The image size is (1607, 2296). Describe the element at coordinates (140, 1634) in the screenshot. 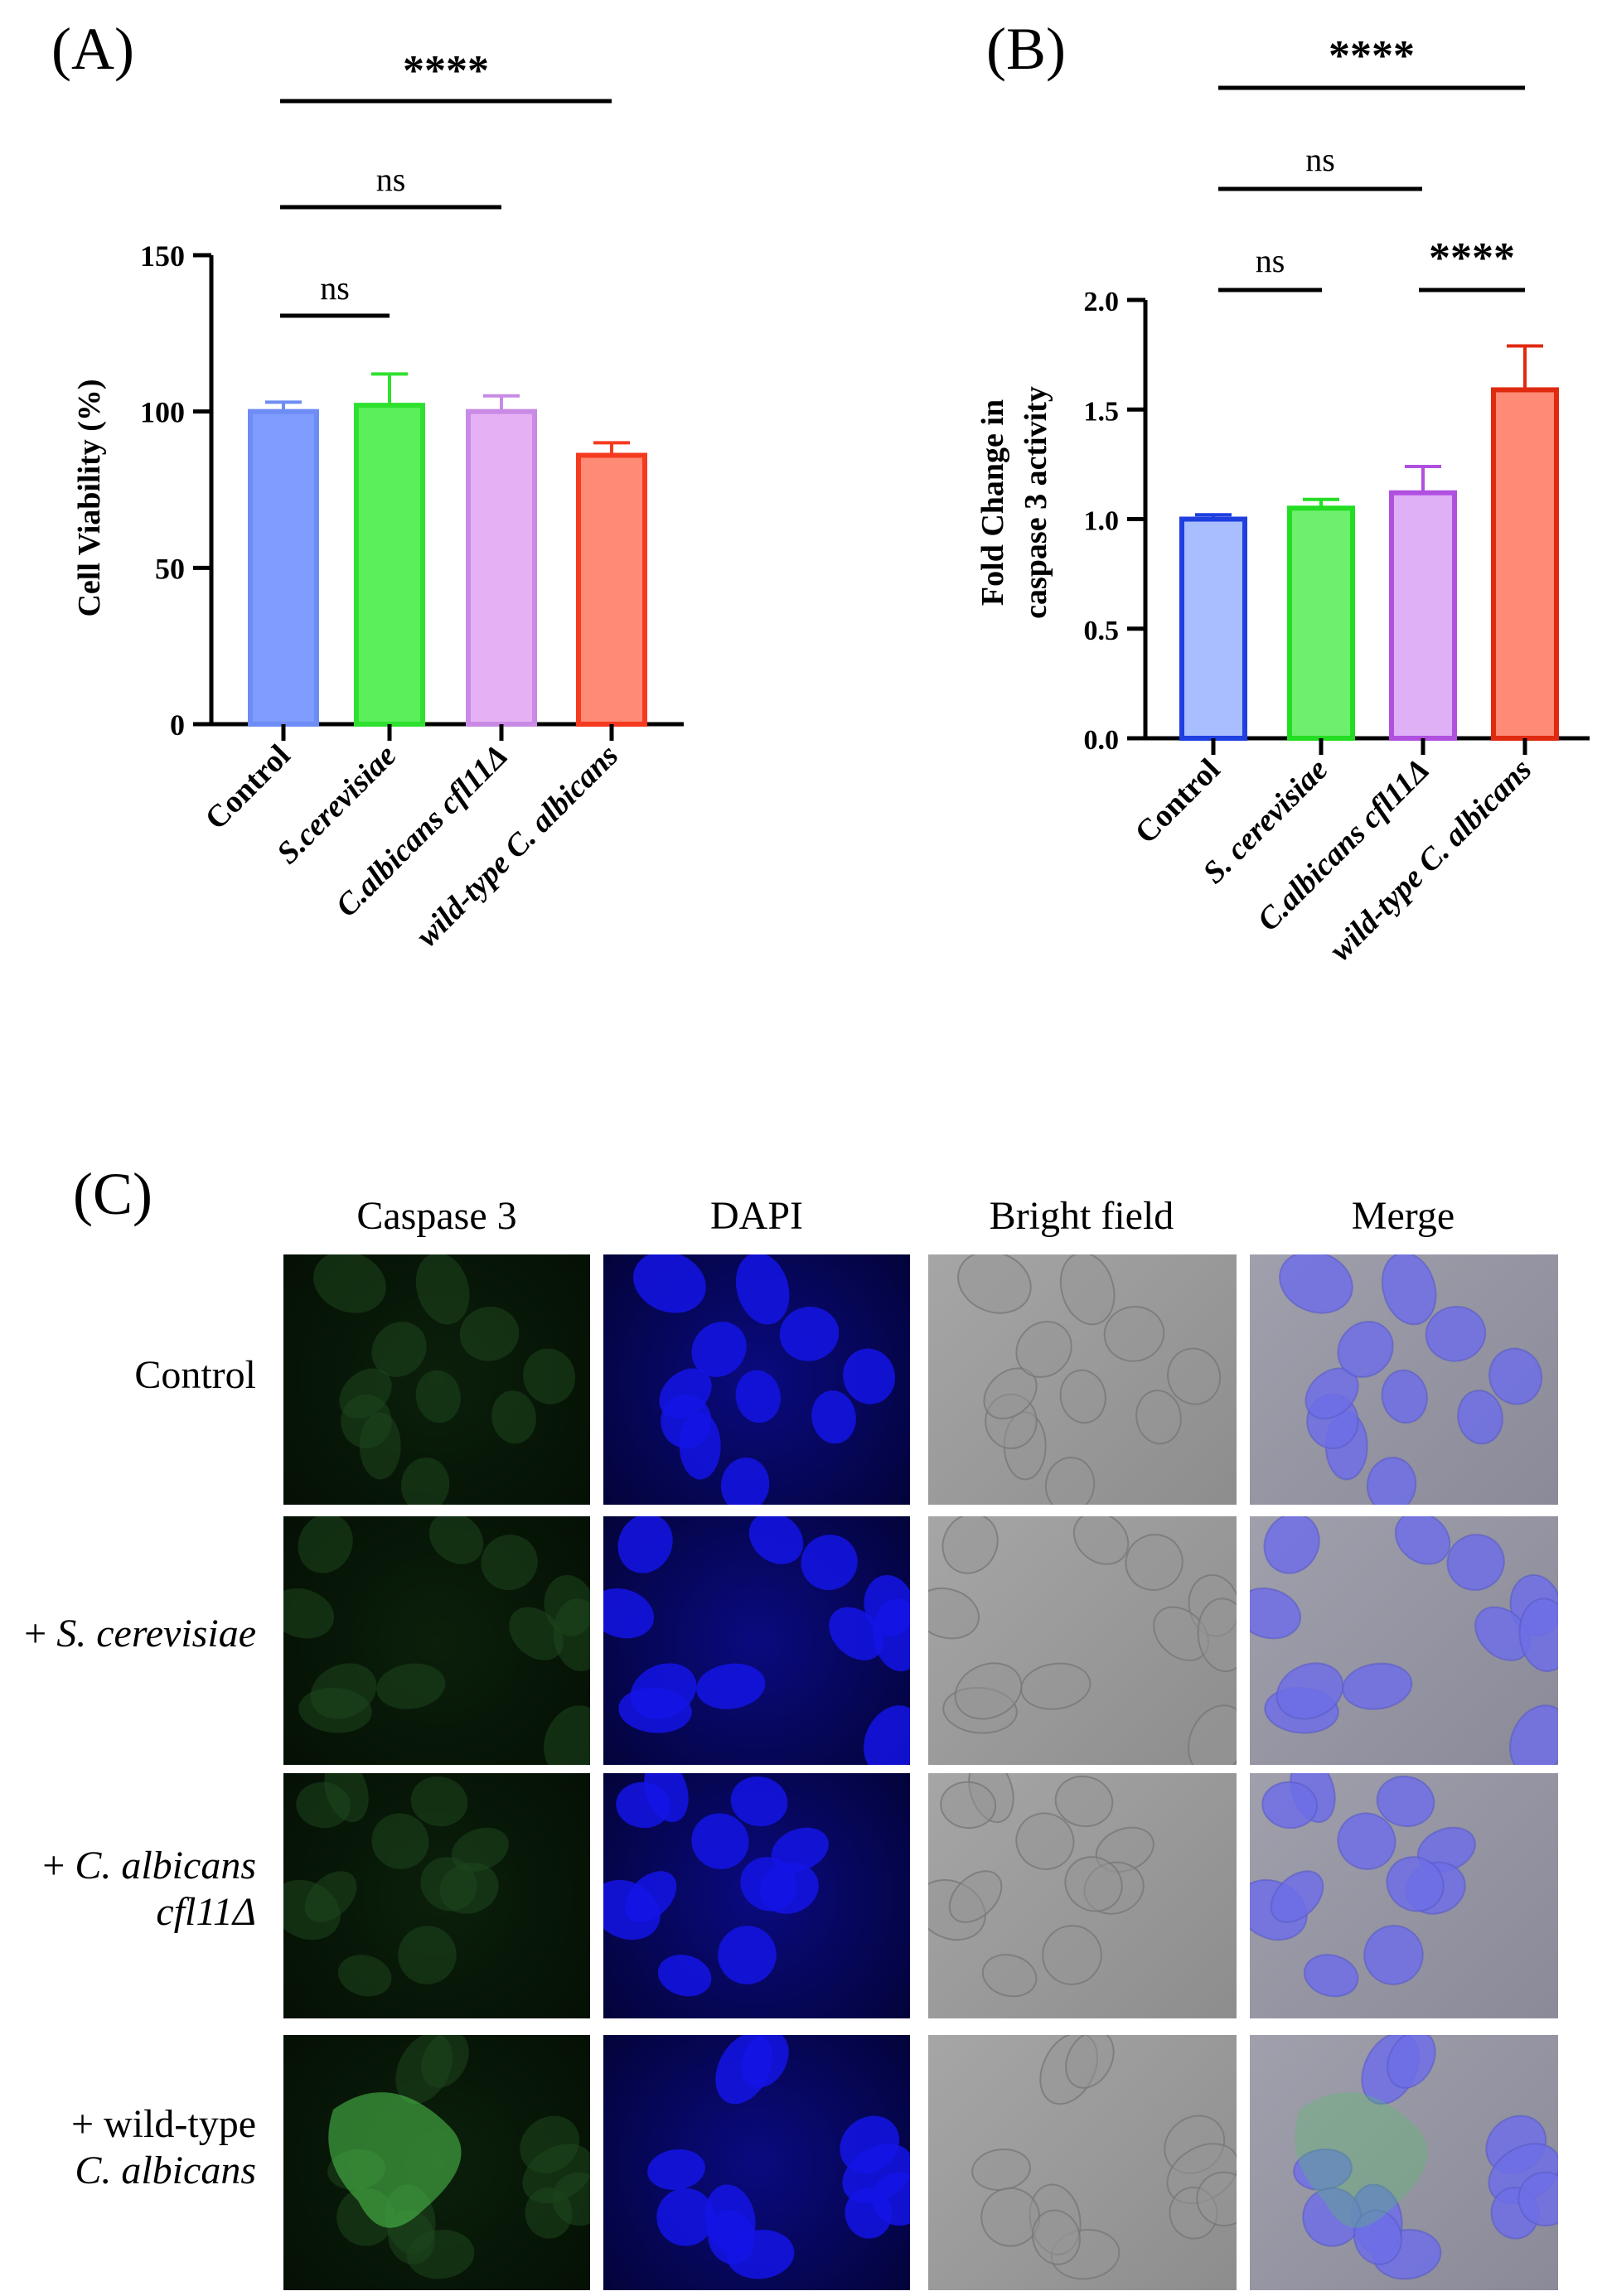

I see `row-label-s-cerevisiae: + S. cerevisiae` at that location.